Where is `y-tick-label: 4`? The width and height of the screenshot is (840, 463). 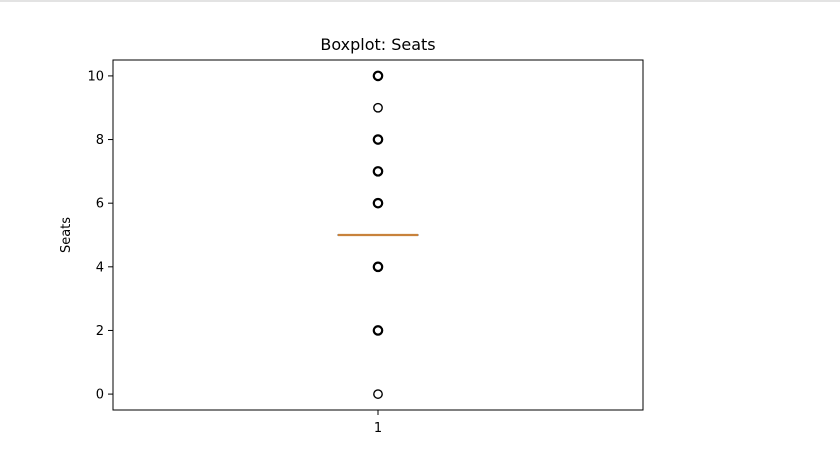
y-tick-label: 4 is located at coordinates (100, 267).